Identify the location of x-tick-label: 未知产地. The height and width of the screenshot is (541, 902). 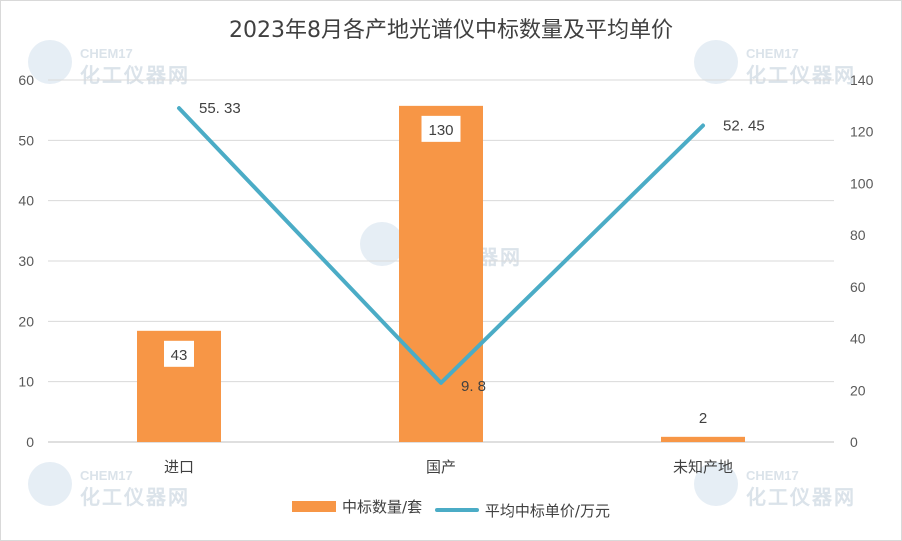
(703, 467).